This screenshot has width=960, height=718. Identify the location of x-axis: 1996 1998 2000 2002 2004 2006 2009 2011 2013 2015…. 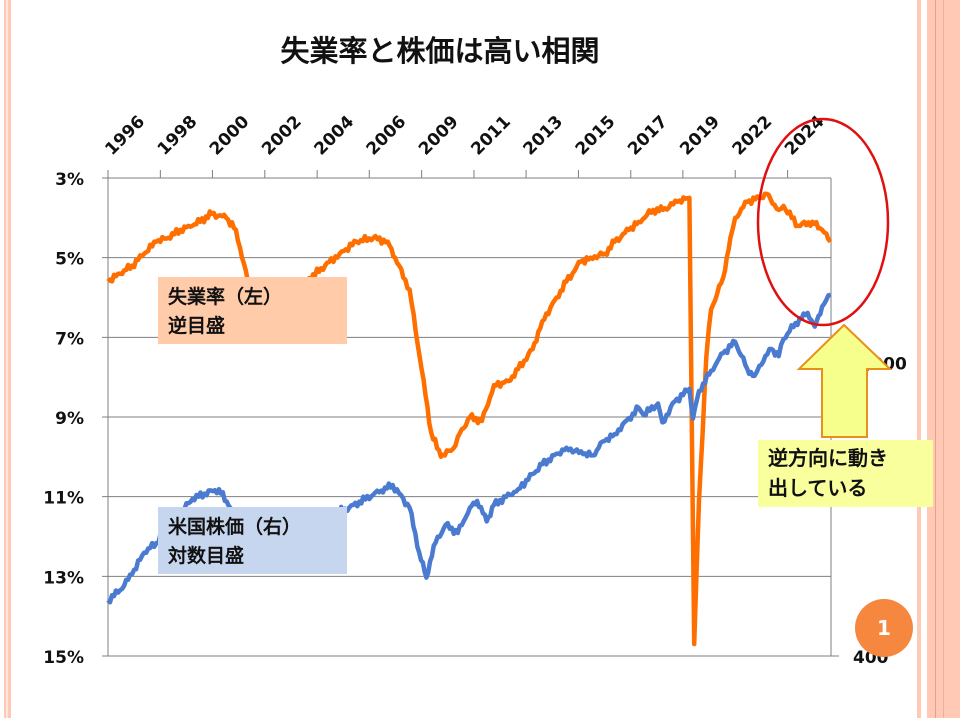
(465, 145).